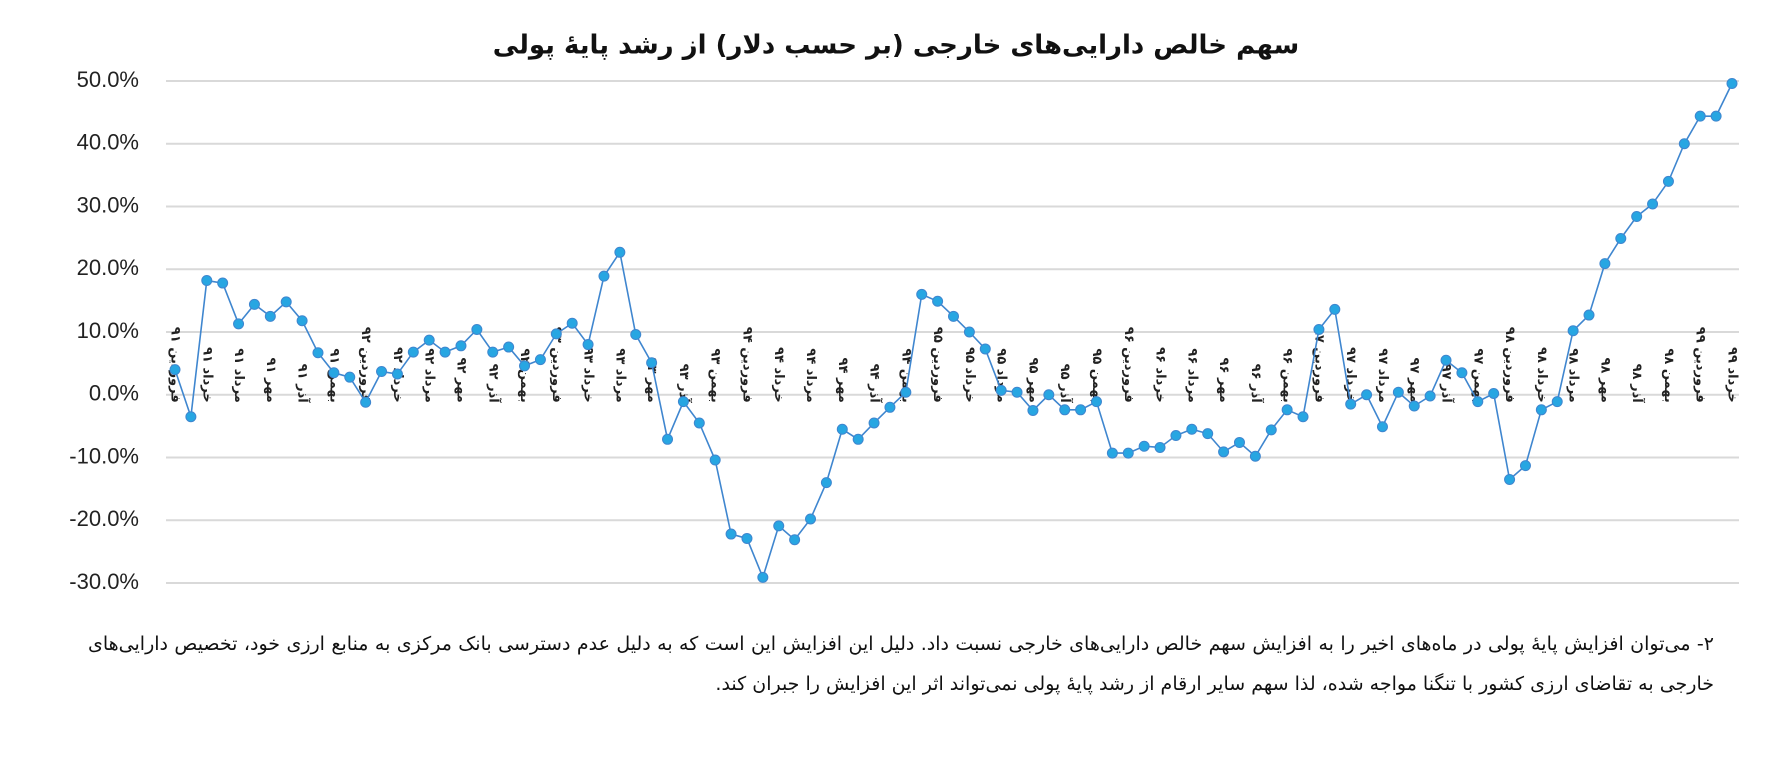  I want to click on x-tick-label: خرداد ۹۱, so click(206, 375).